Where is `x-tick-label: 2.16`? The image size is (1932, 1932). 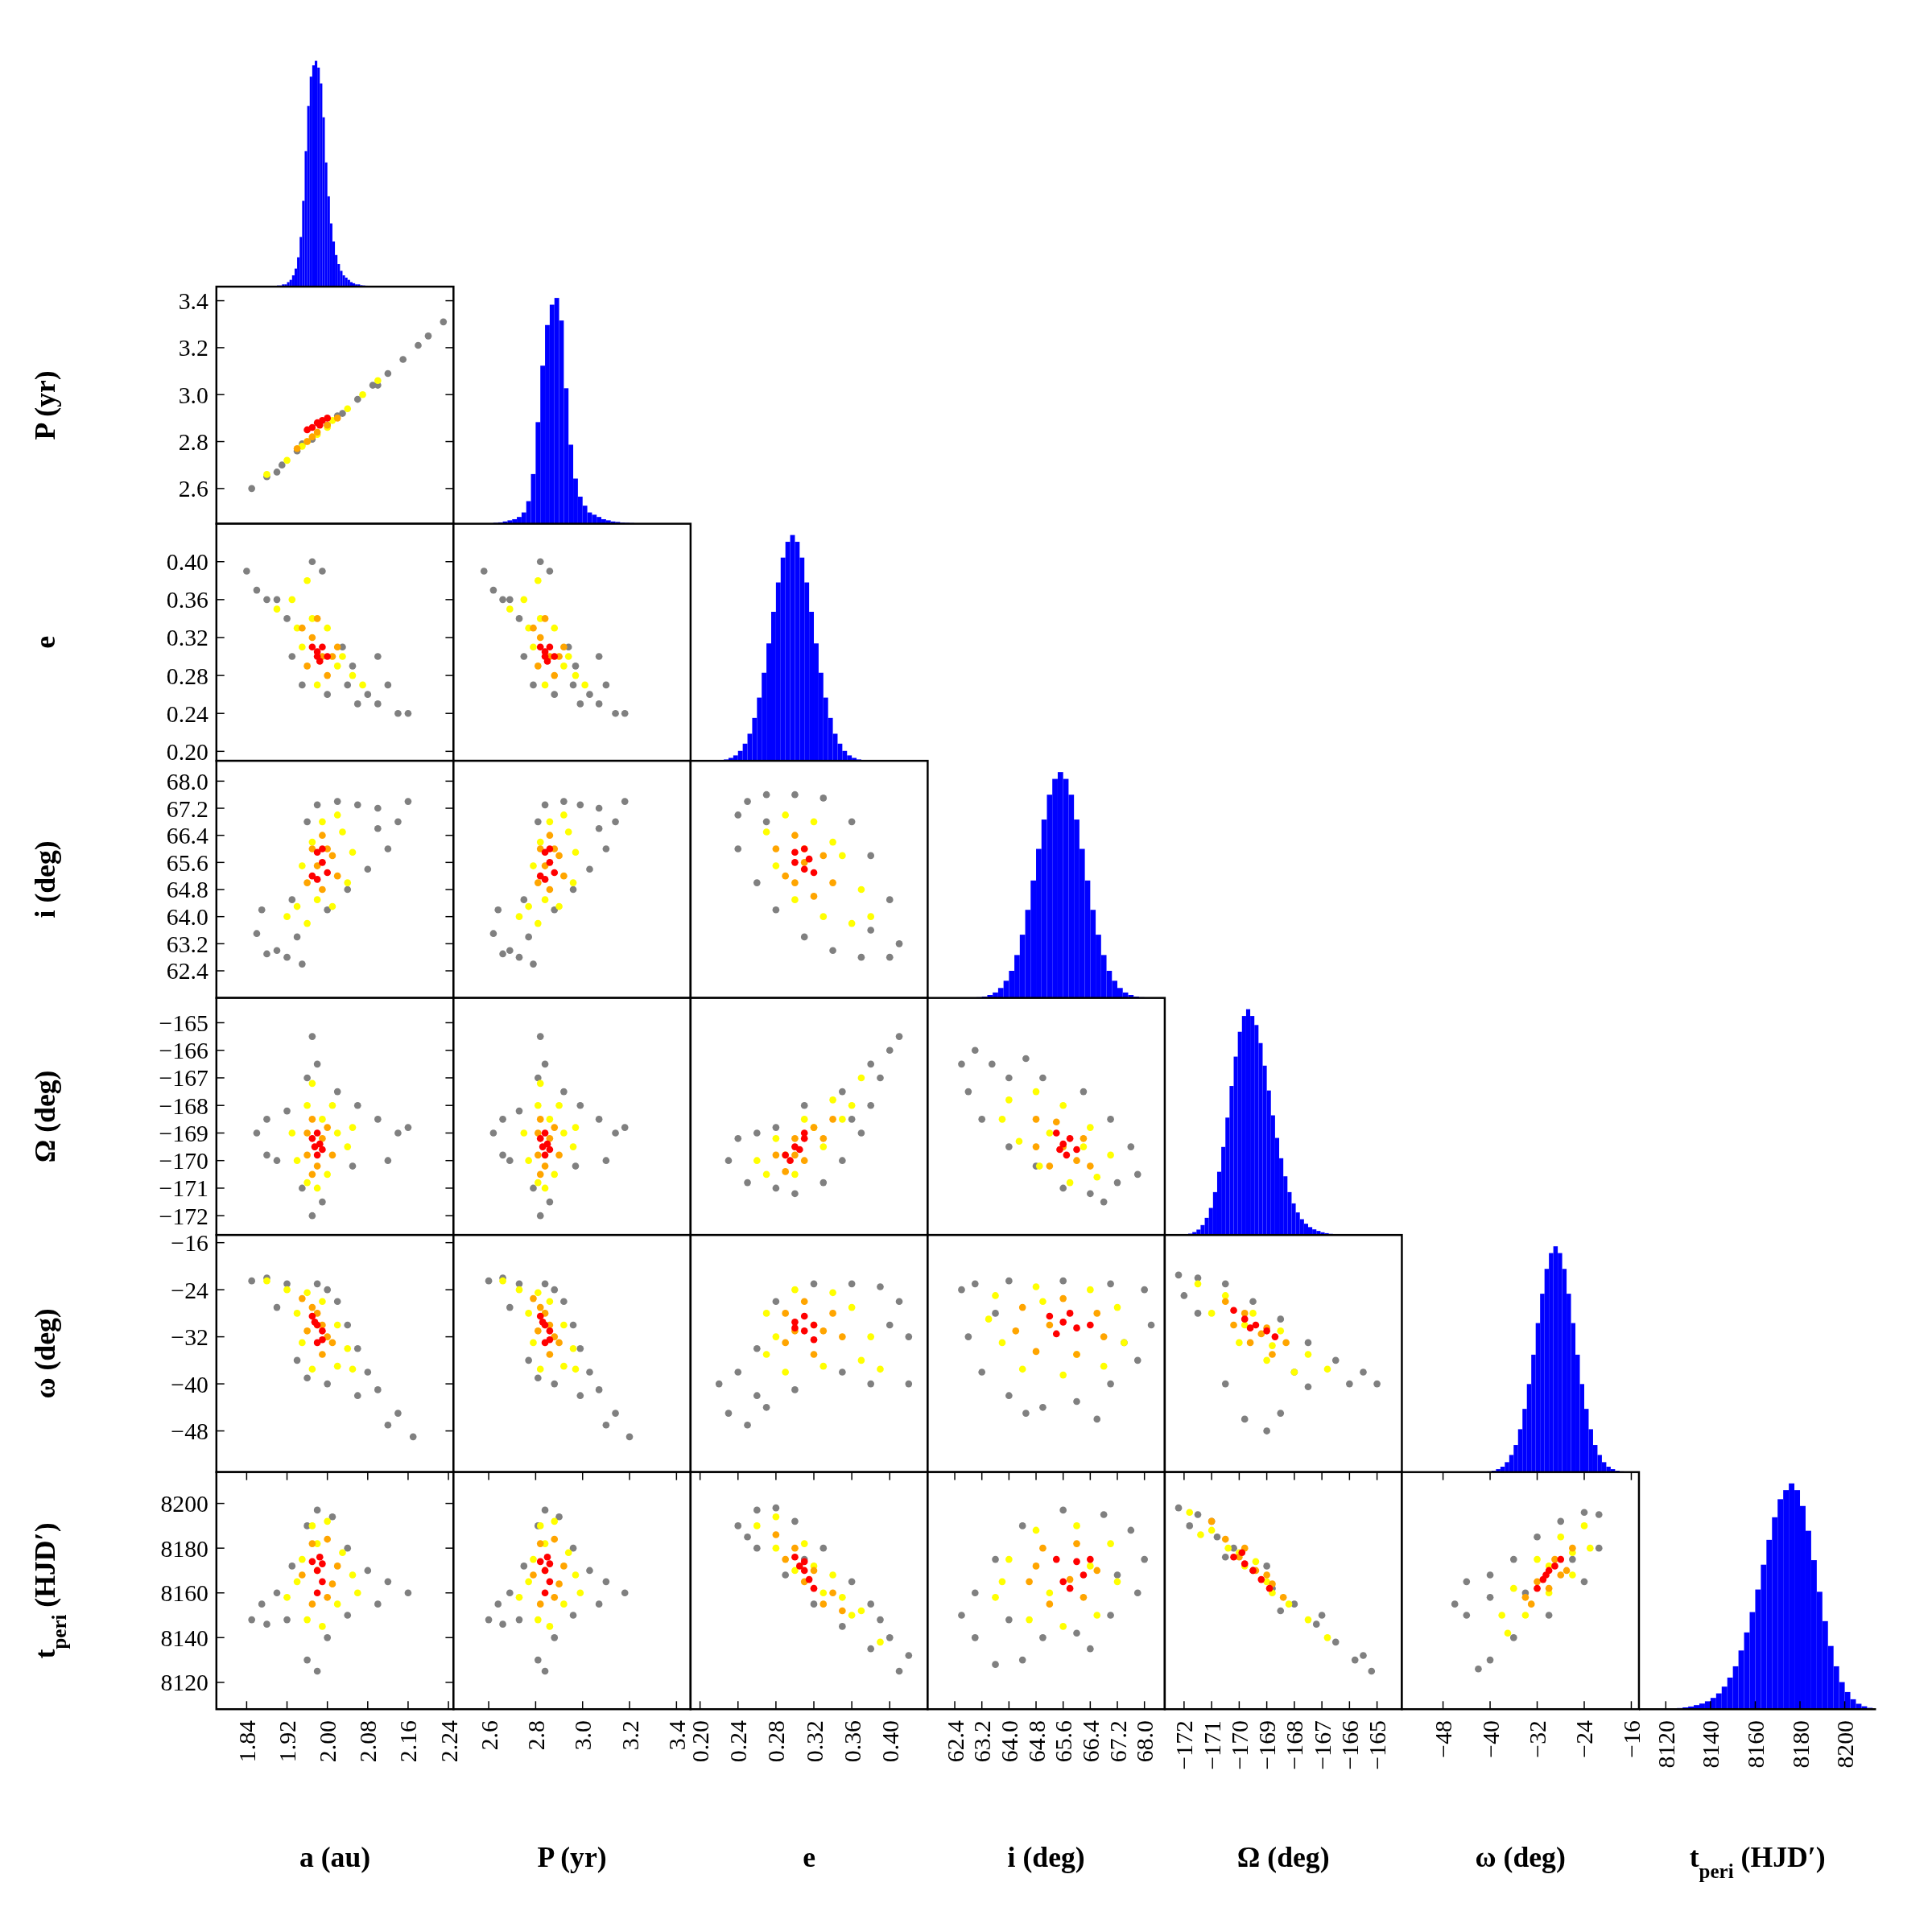
x-tick-label: 2.16 is located at coordinates (408, 1741).